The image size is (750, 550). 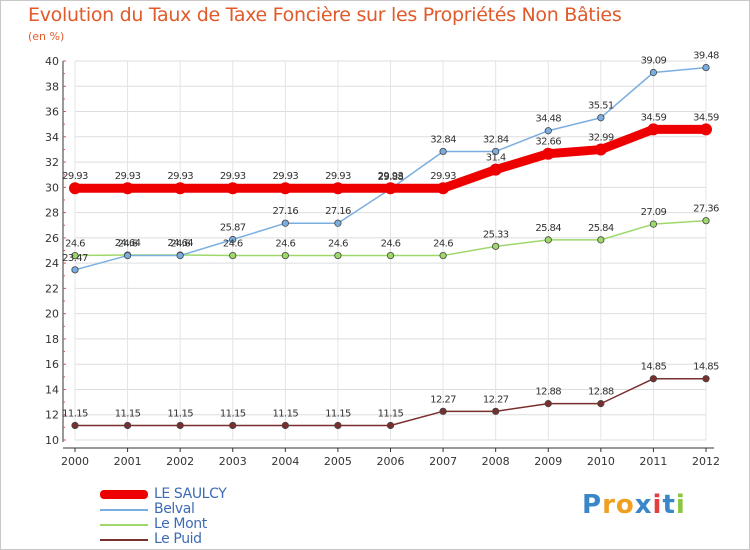 I want to click on x-tick-label: 2004, so click(x=285, y=461).